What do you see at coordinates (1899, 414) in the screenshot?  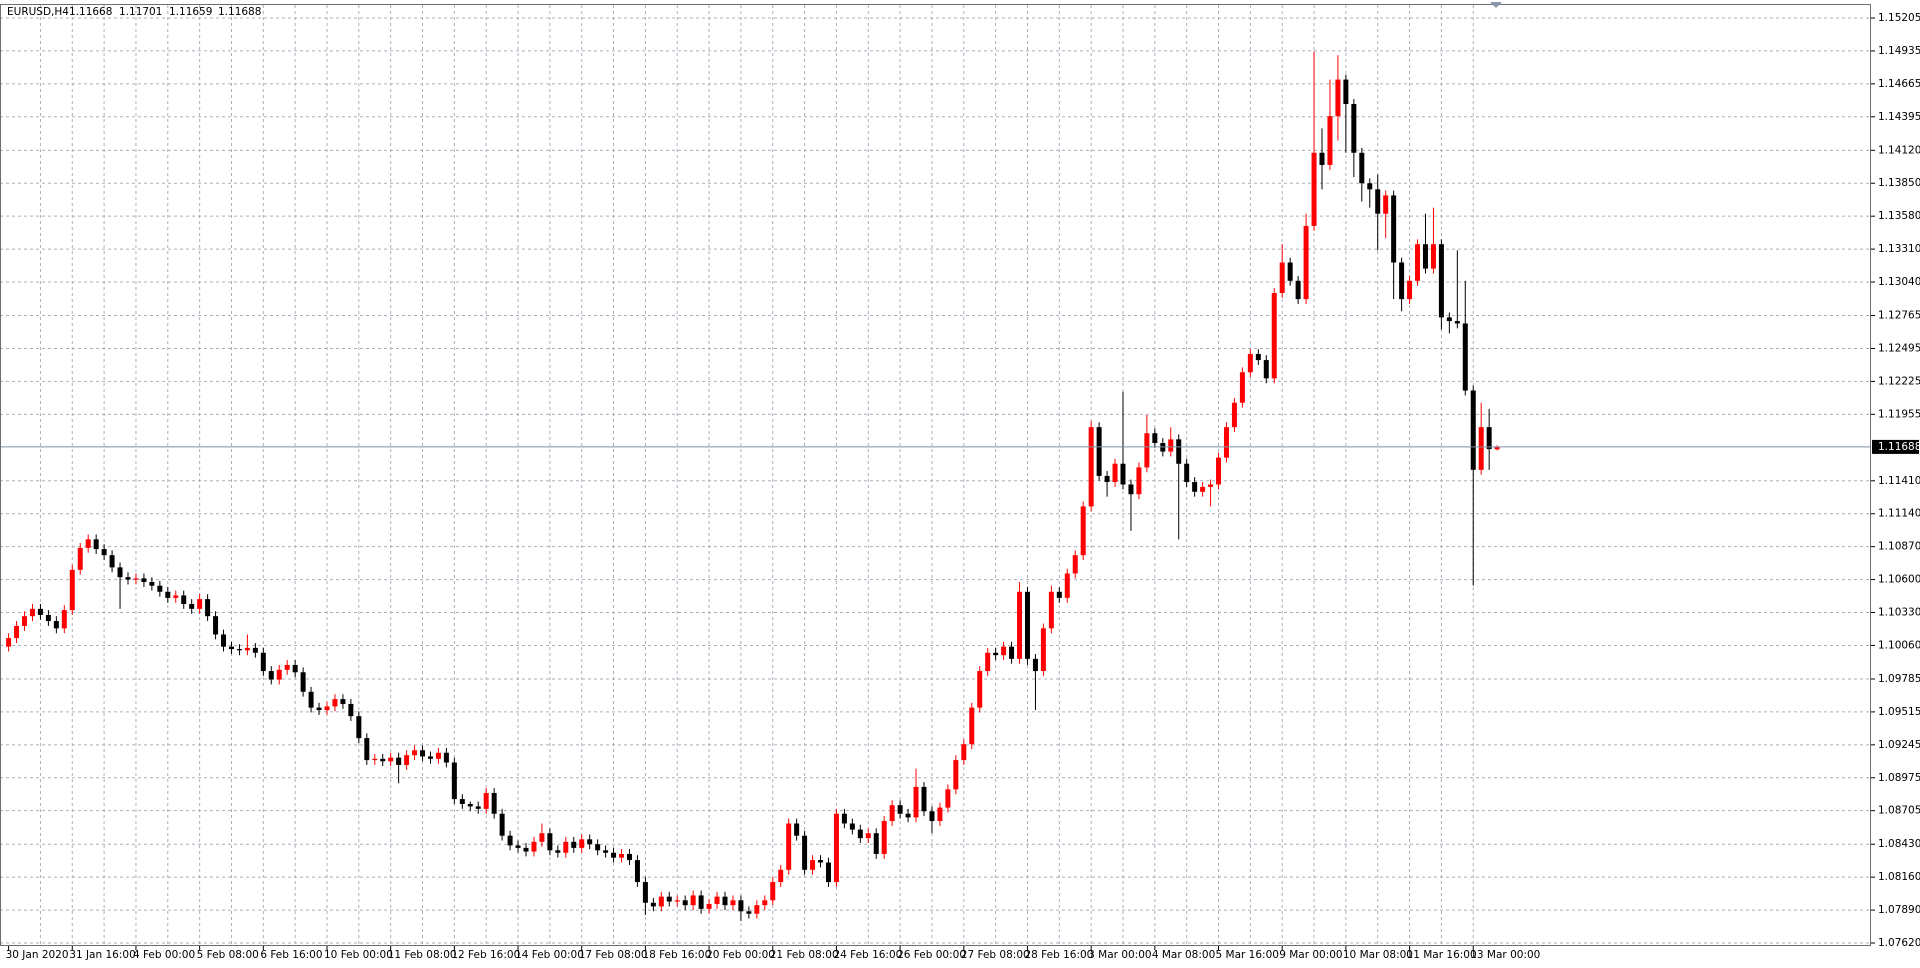 I see `y-tick-label: 1.11955` at bounding box center [1899, 414].